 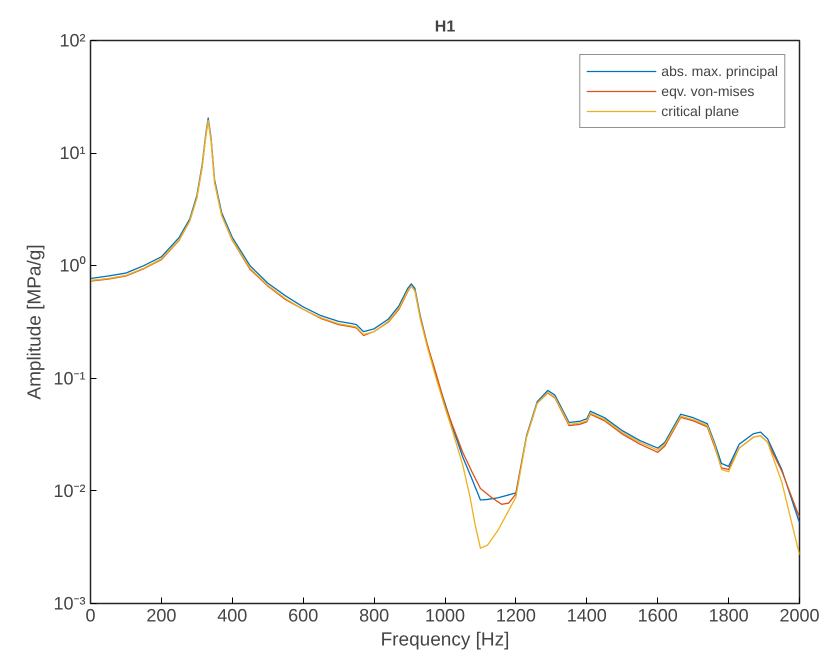 I want to click on y-tick-label: 10⁻¹, so click(x=69, y=378).